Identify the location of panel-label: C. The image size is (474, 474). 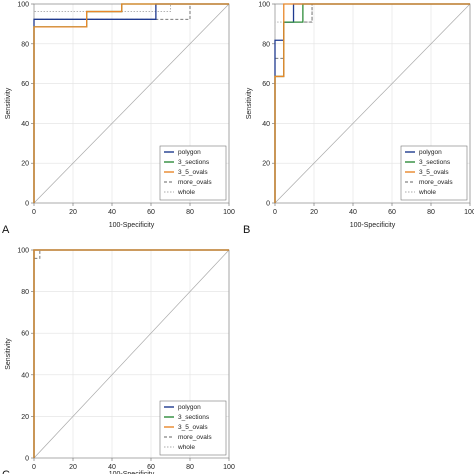
(6, 471).